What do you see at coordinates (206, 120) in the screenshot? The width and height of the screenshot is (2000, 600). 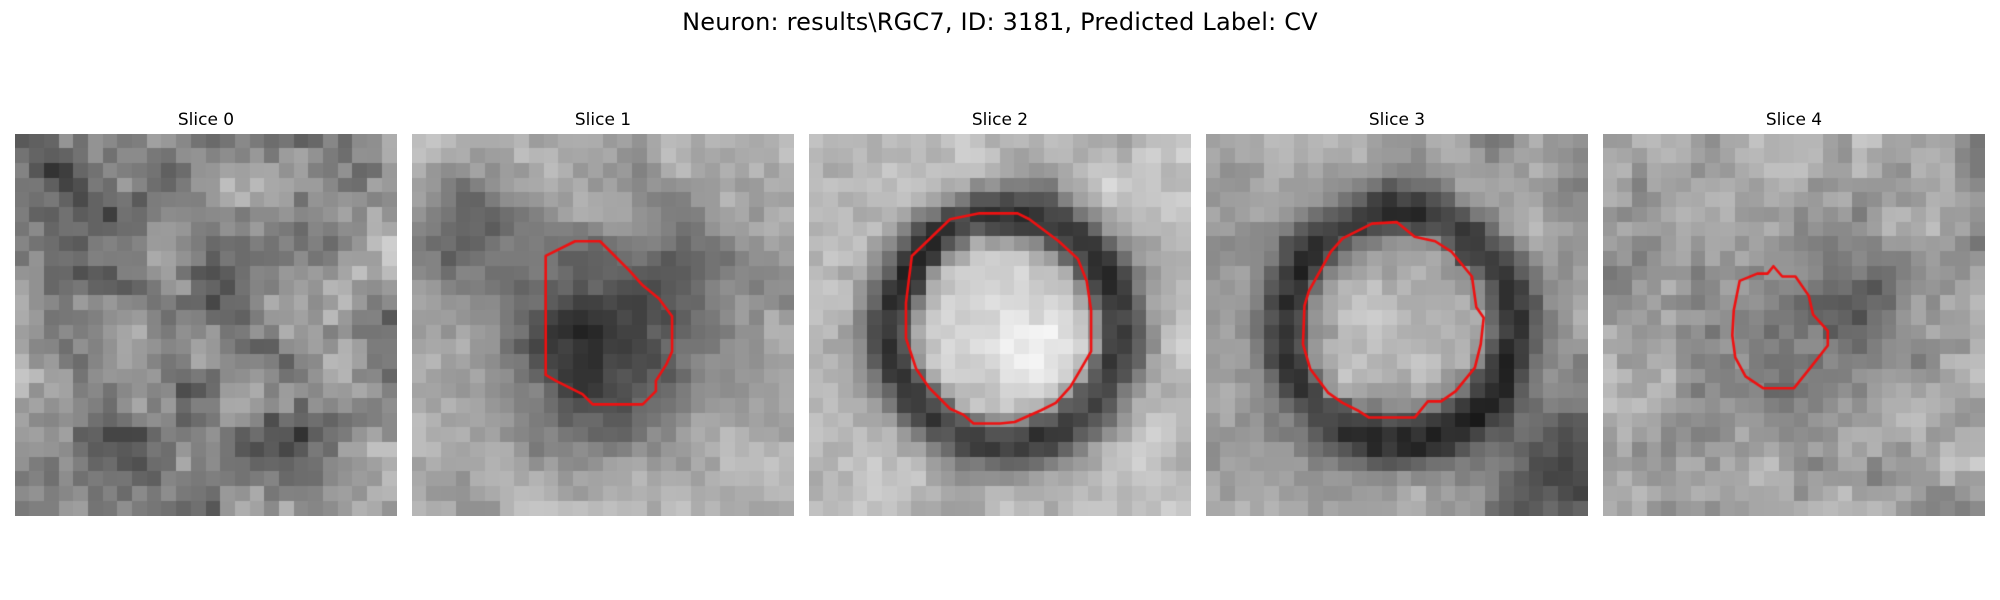 I see `slice-title-0: Slice 0` at bounding box center [206, 120].